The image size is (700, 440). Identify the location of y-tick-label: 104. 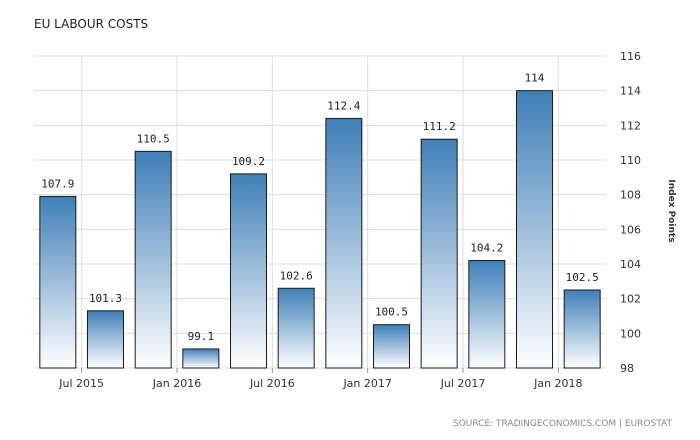
(630, 264).